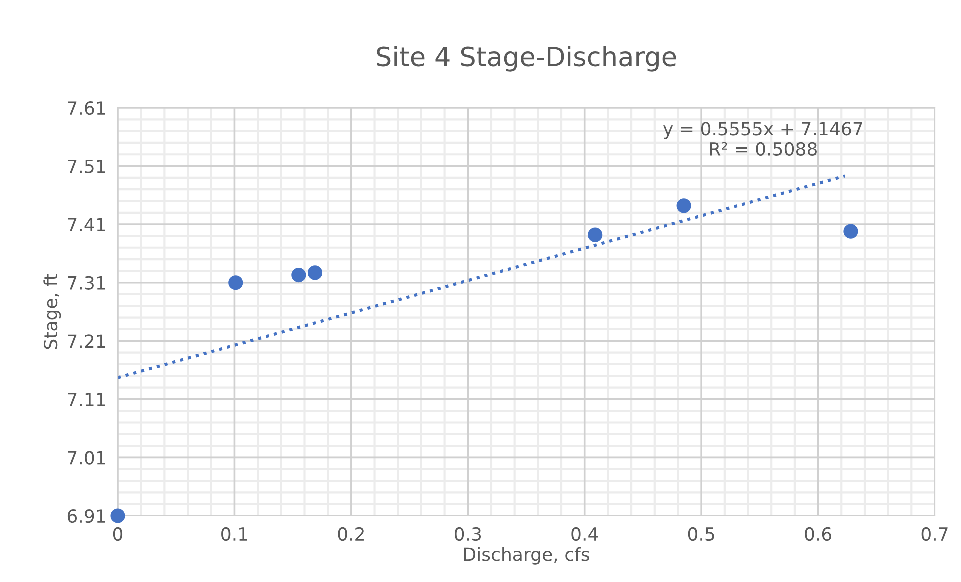 The width and height of the screenshot is (961, 582). I want to click on x-tick-label: 0.6, so click(818, 534).